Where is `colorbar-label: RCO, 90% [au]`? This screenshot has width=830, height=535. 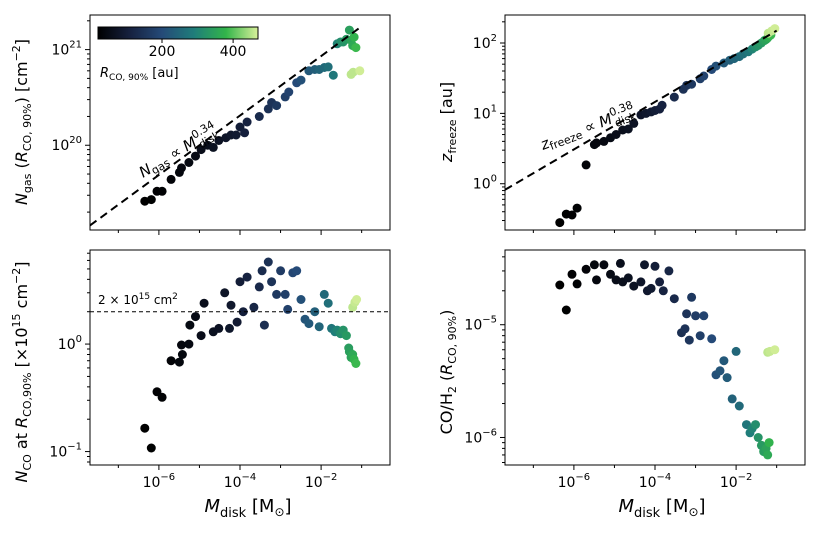 colorbar-label: RCO, 90% [au] is located at coordinates (139, 74).